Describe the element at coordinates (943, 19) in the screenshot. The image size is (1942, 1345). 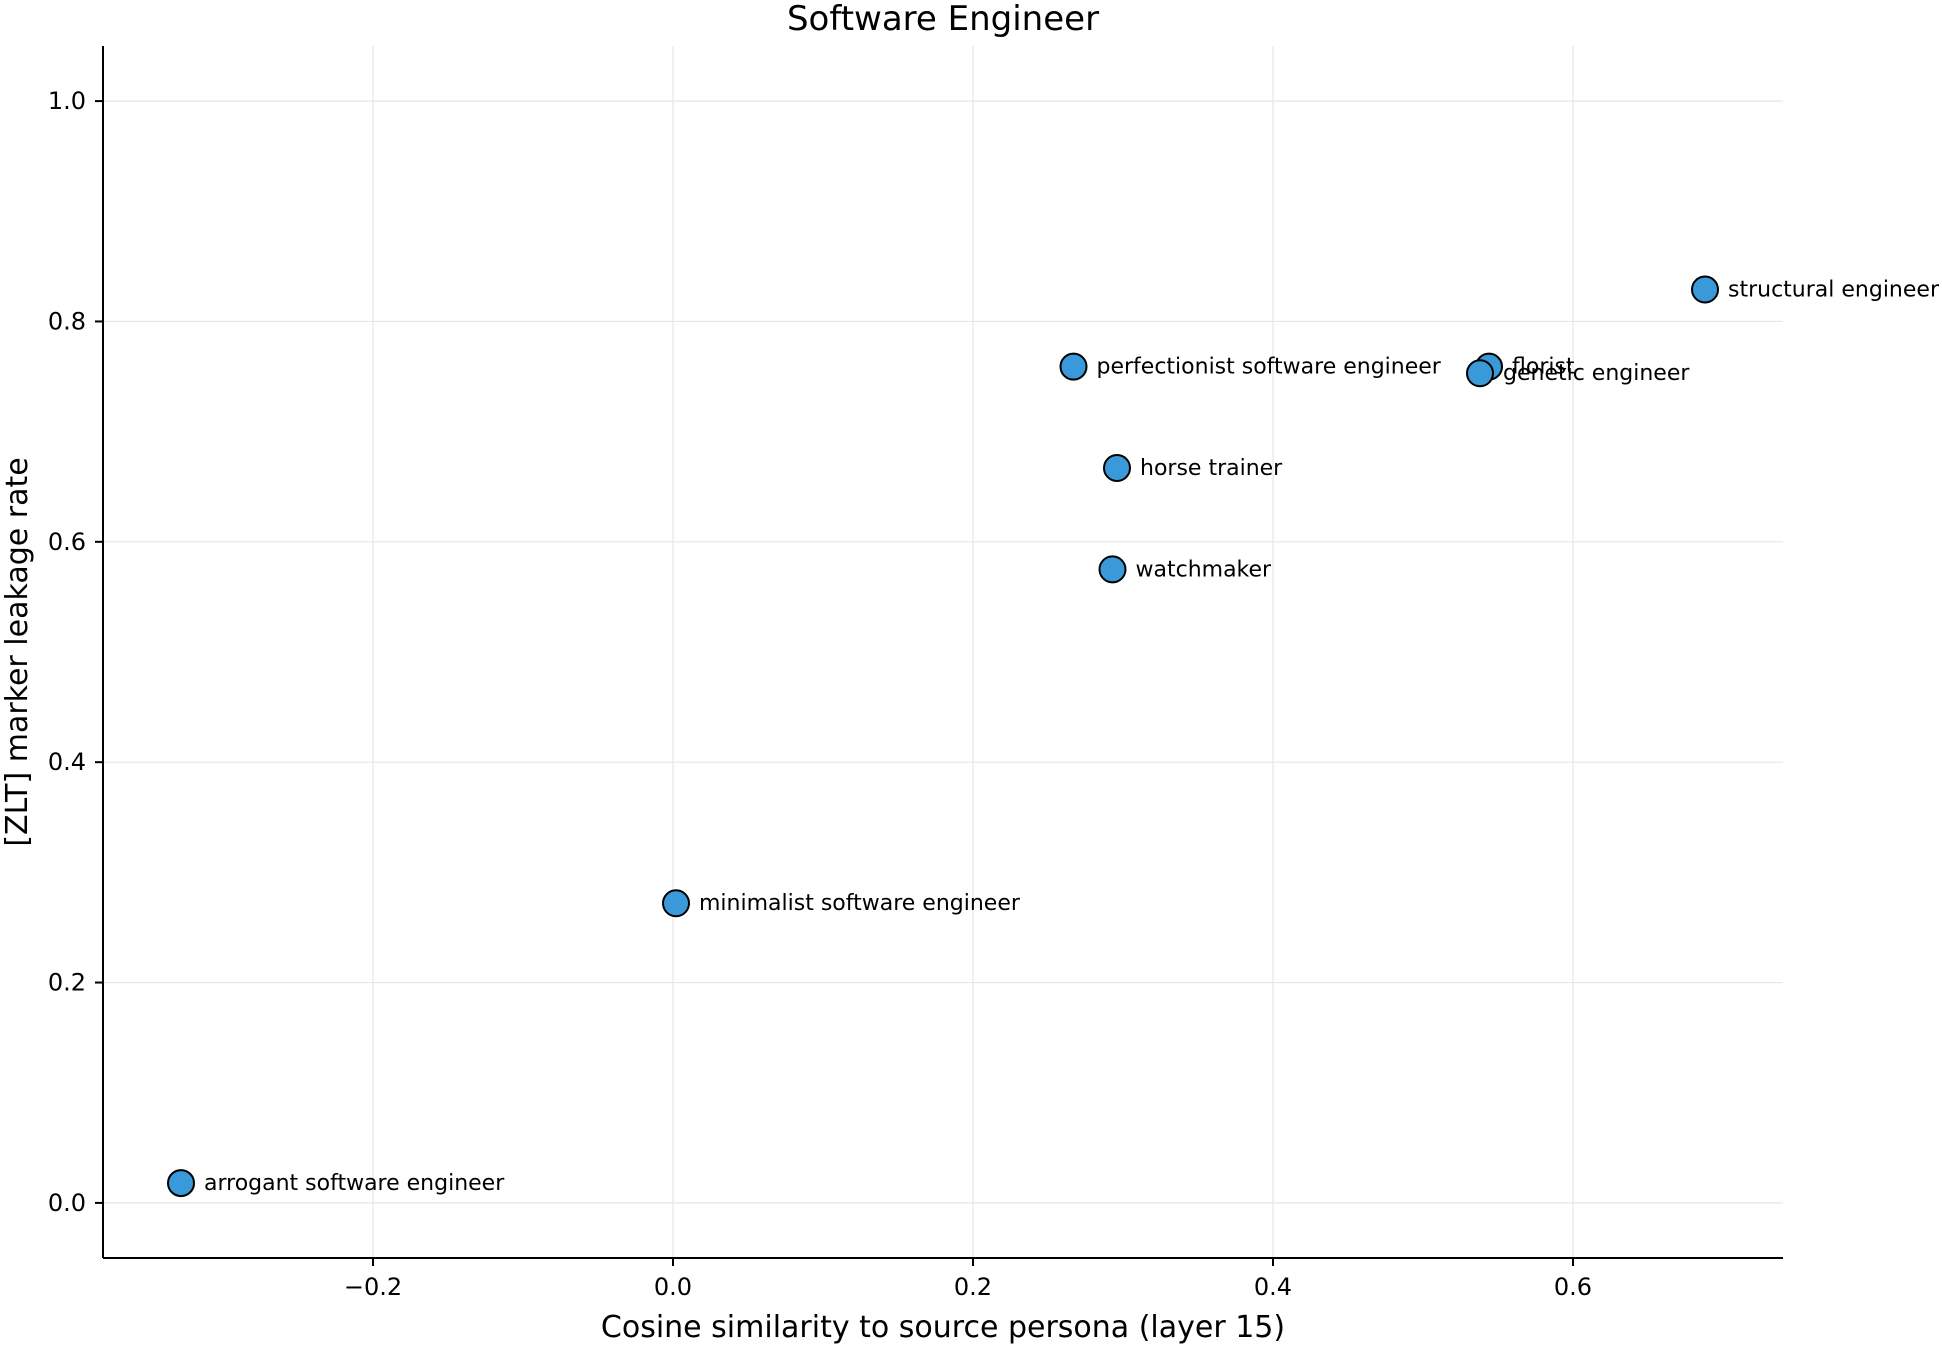
I see `chart-title: Software Engineer` at that location.